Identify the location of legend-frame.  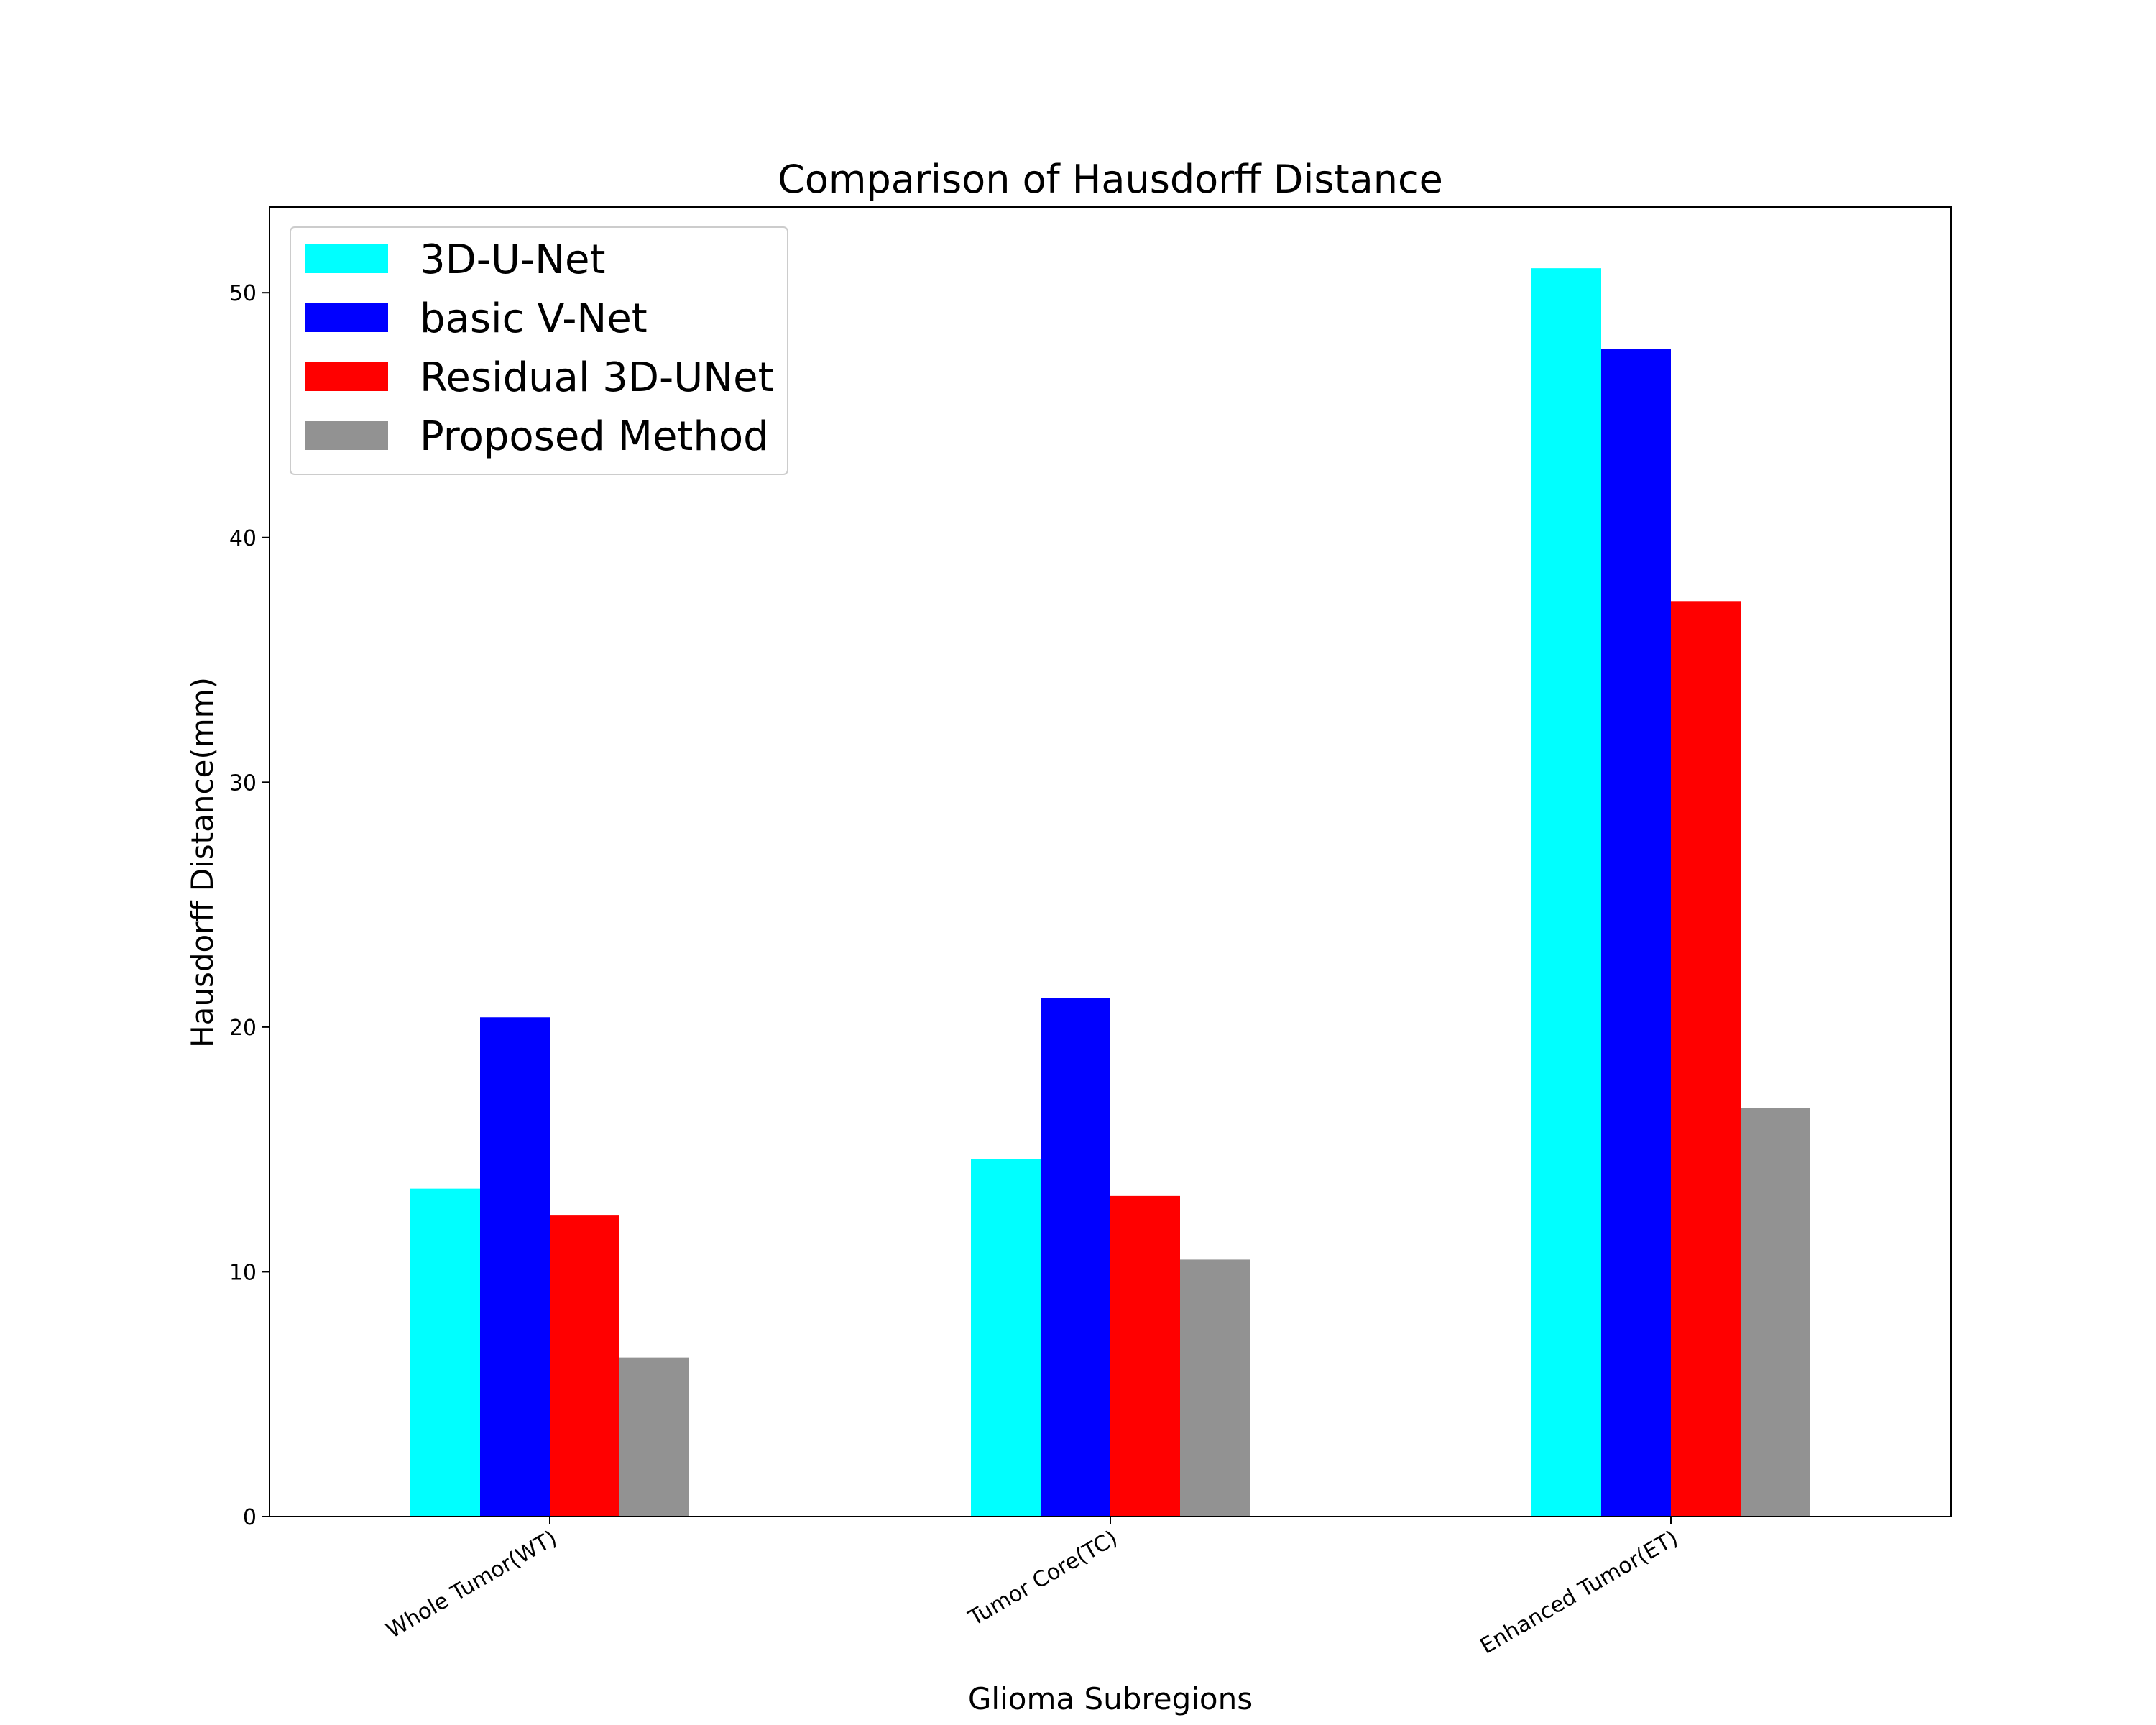
(539, 350).